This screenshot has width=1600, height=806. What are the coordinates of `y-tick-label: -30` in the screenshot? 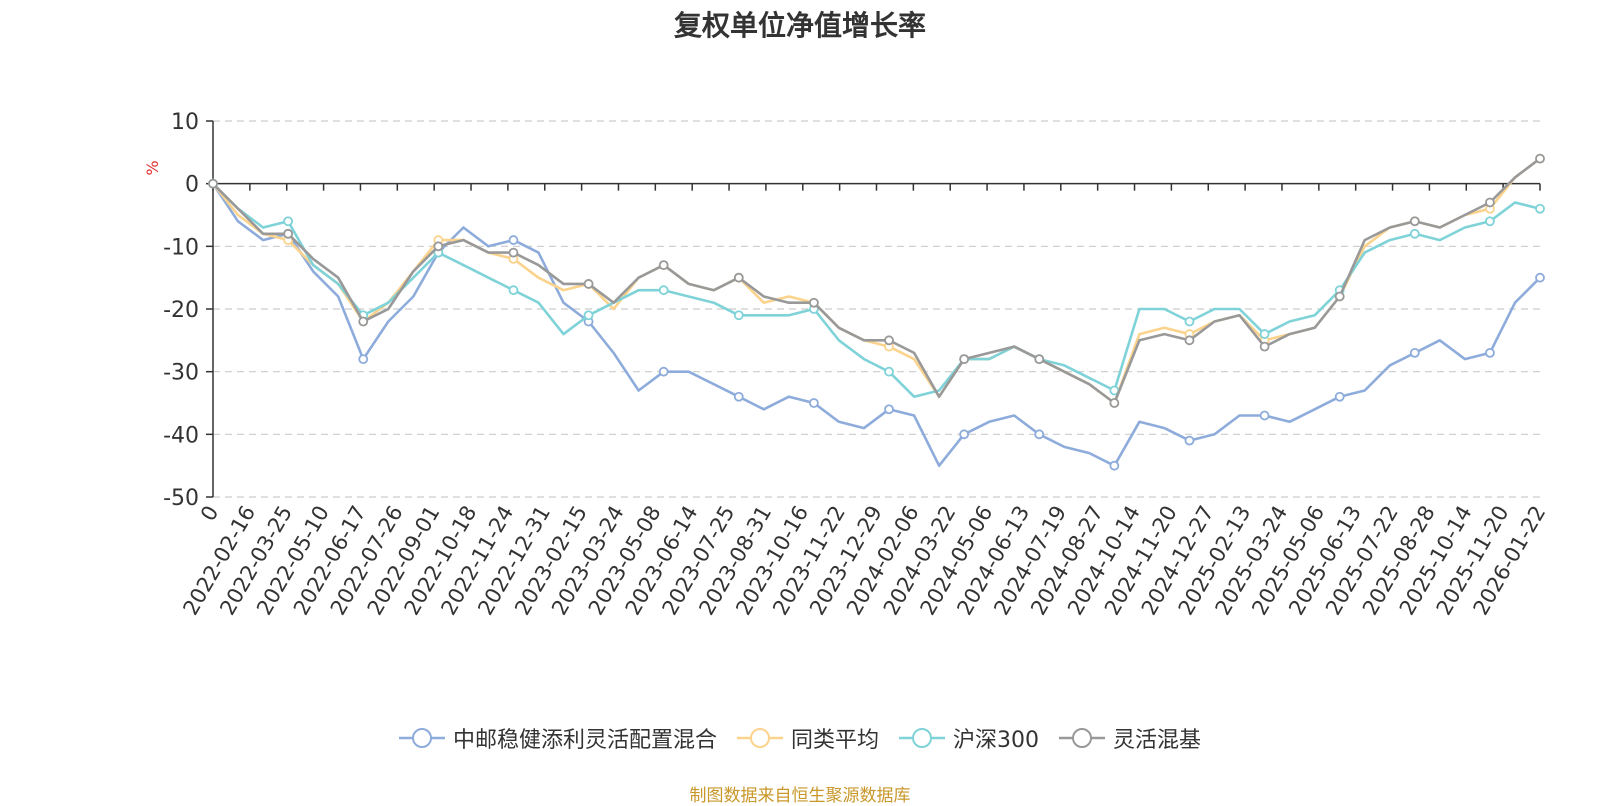 It's located at (181, 373).